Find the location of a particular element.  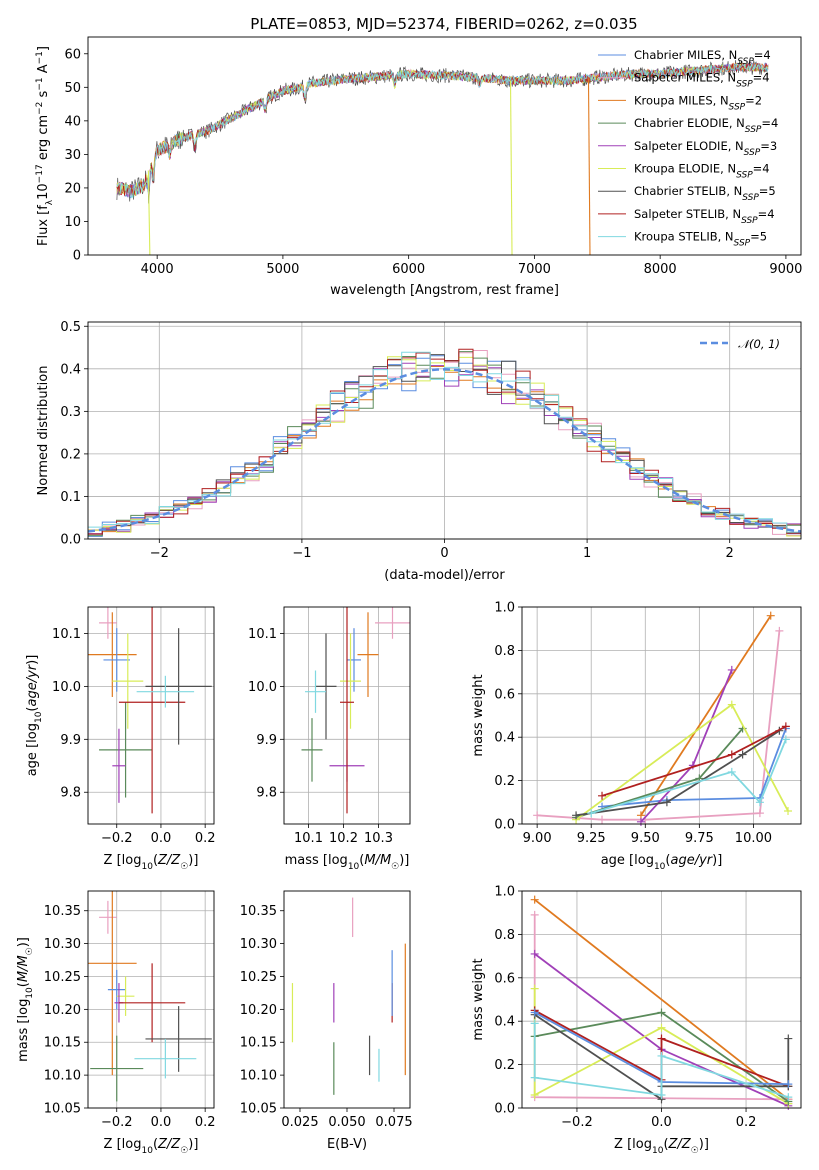

y-tick-label: 0 is located at coordinates (77, 256).